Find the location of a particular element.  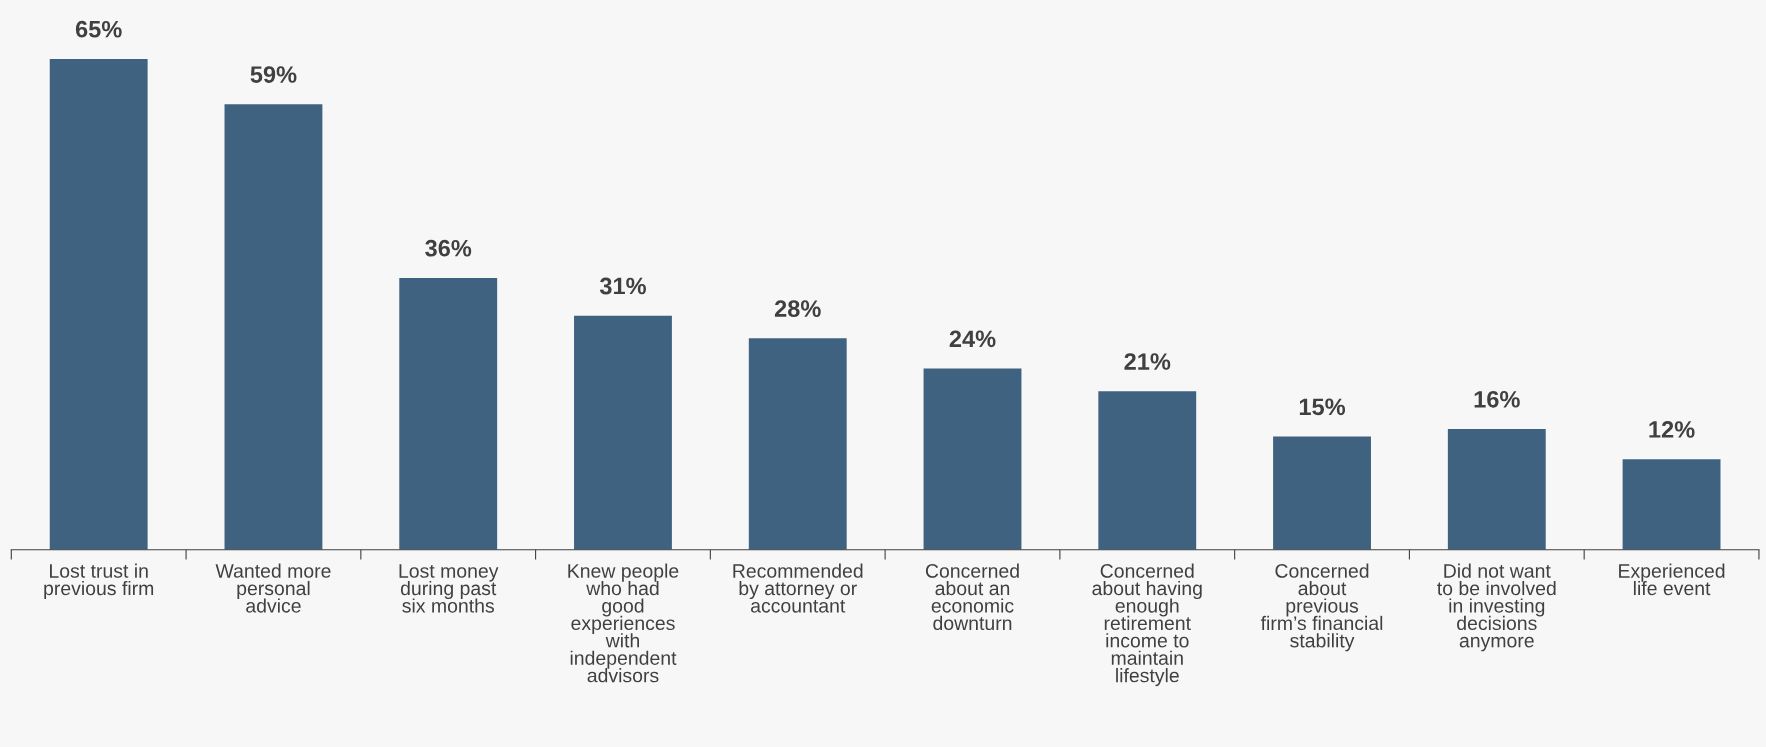

data-label: 31% is located at coordinates (622, 286).